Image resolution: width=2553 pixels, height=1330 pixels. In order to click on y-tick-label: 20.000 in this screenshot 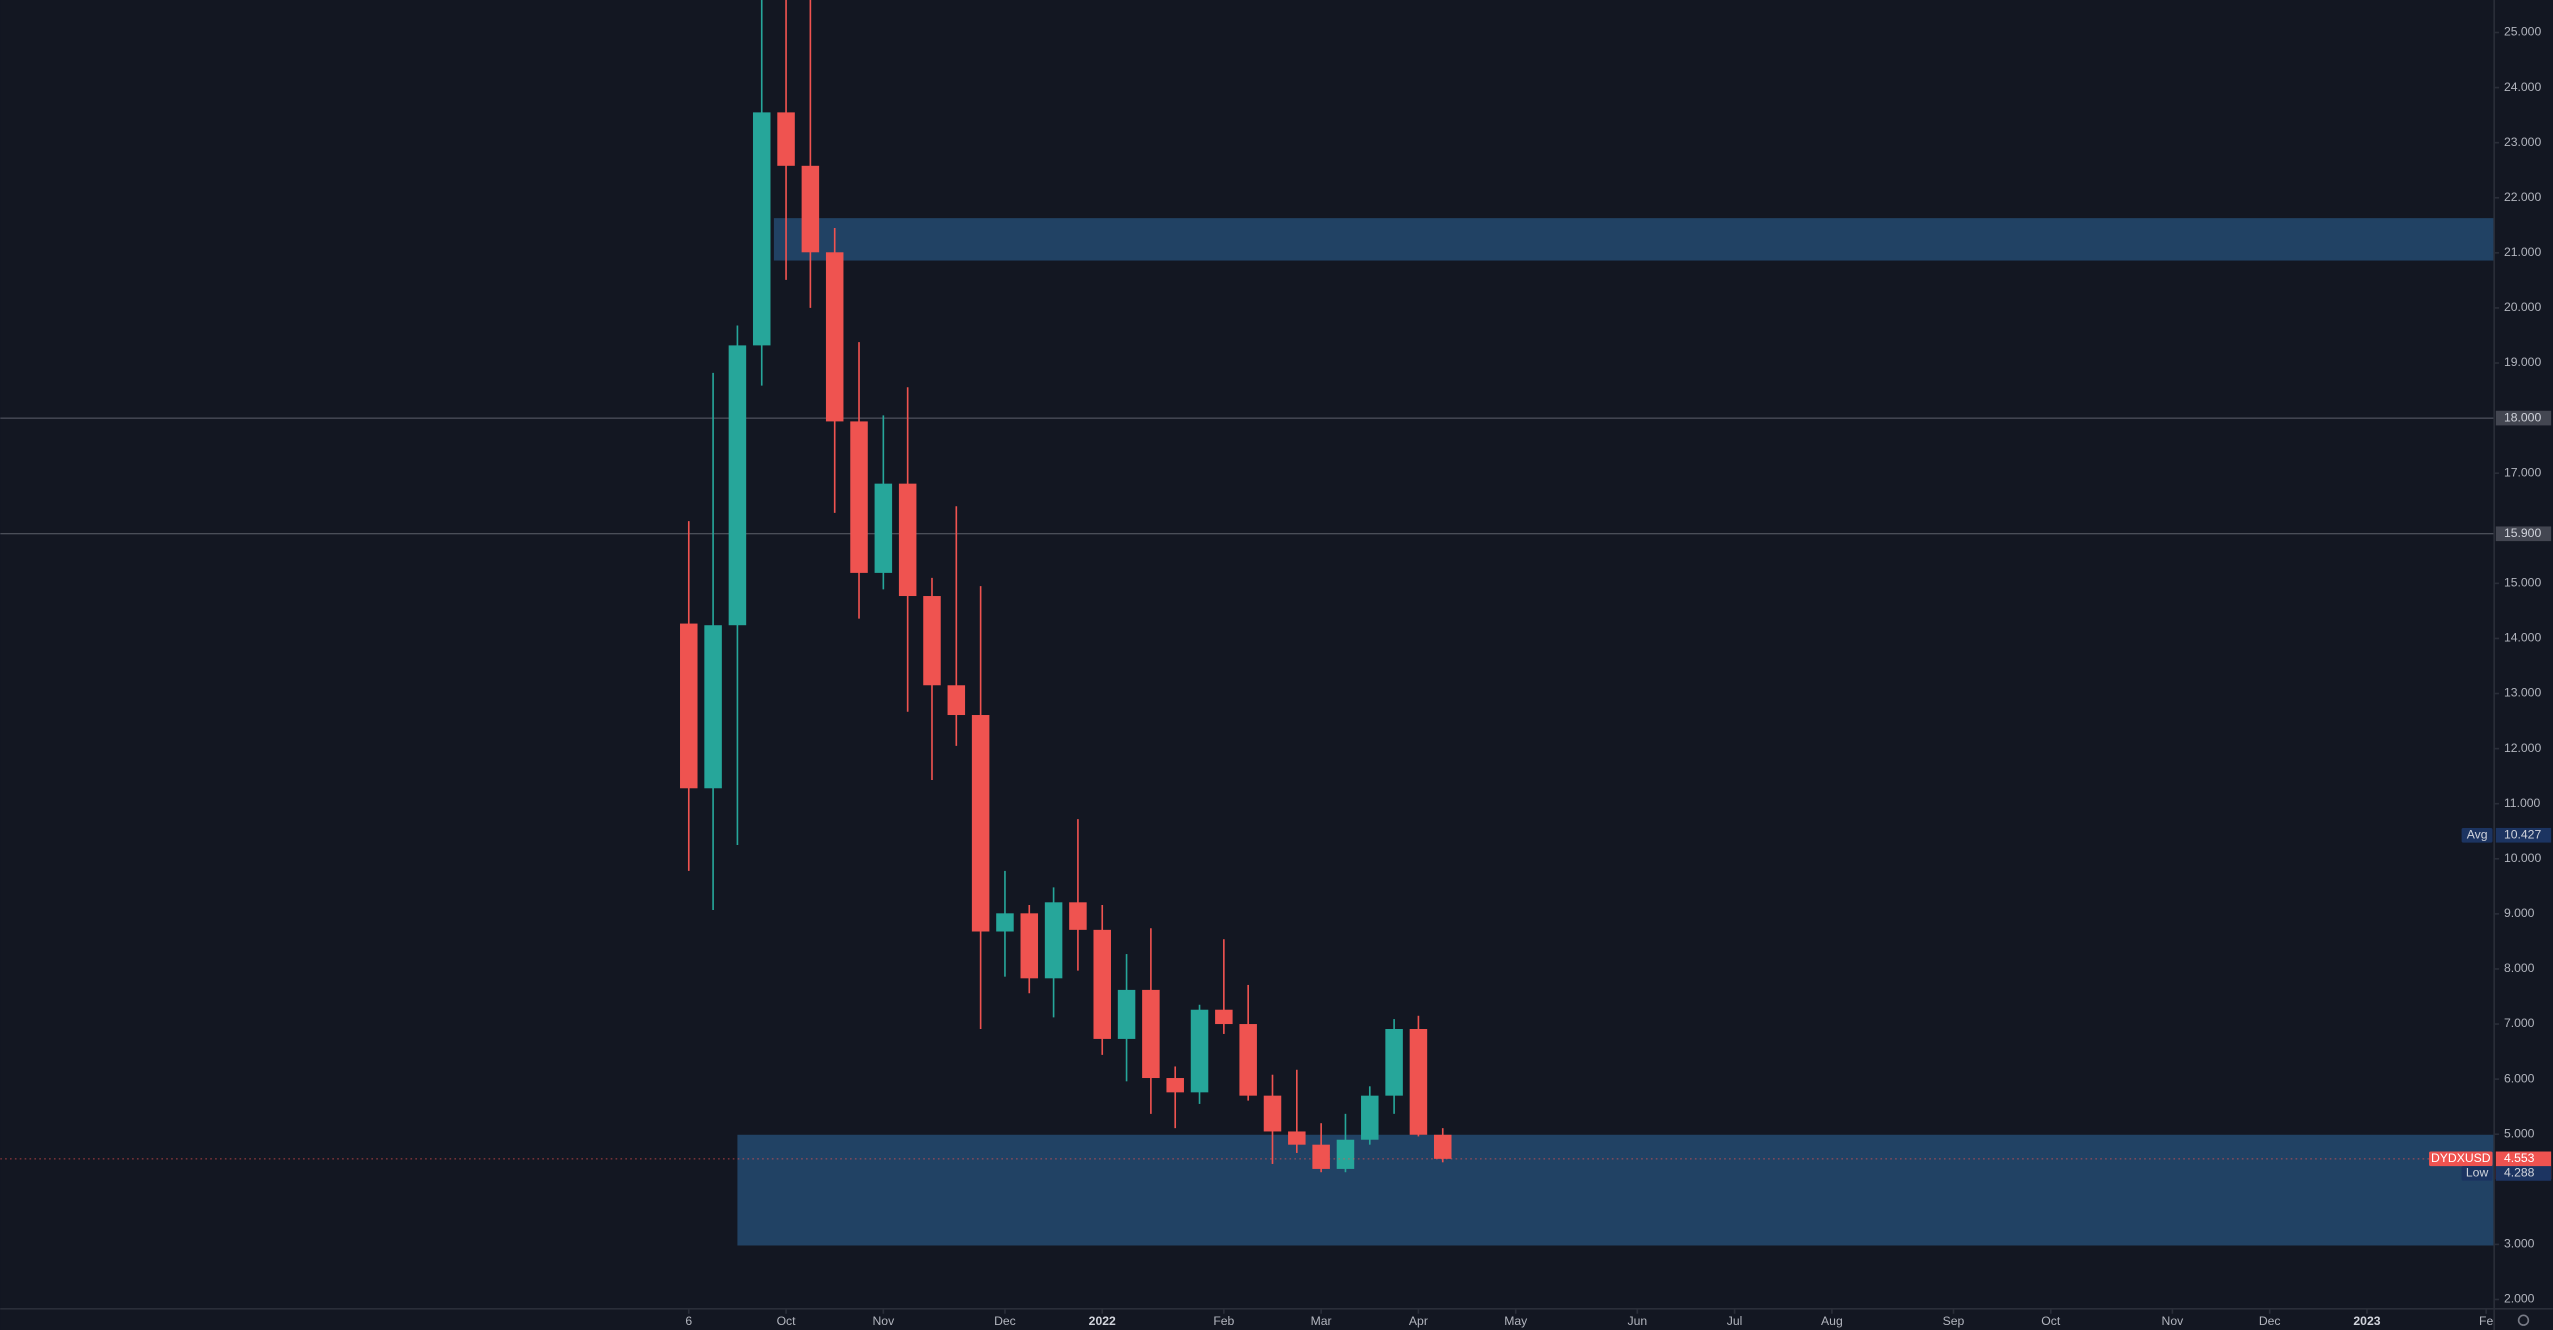, I will do `click(2522, 307)`.